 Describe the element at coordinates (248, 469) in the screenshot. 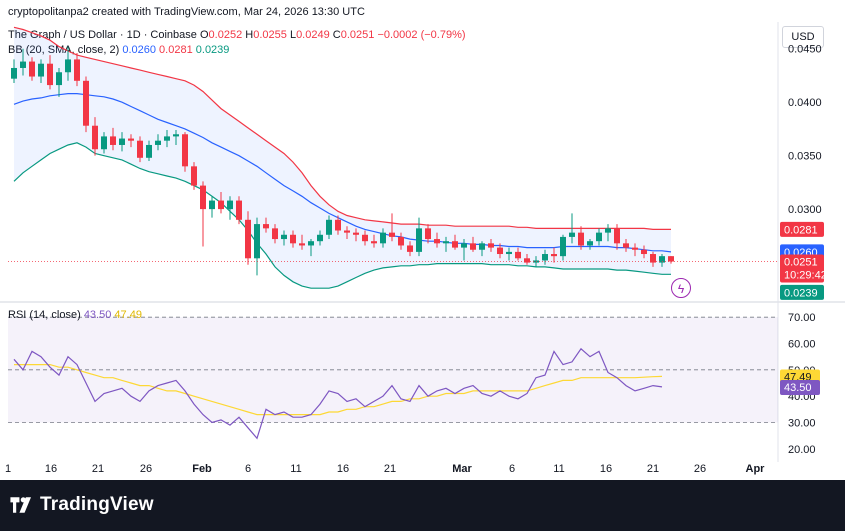

I see `time-tick-label: 6` at that location.